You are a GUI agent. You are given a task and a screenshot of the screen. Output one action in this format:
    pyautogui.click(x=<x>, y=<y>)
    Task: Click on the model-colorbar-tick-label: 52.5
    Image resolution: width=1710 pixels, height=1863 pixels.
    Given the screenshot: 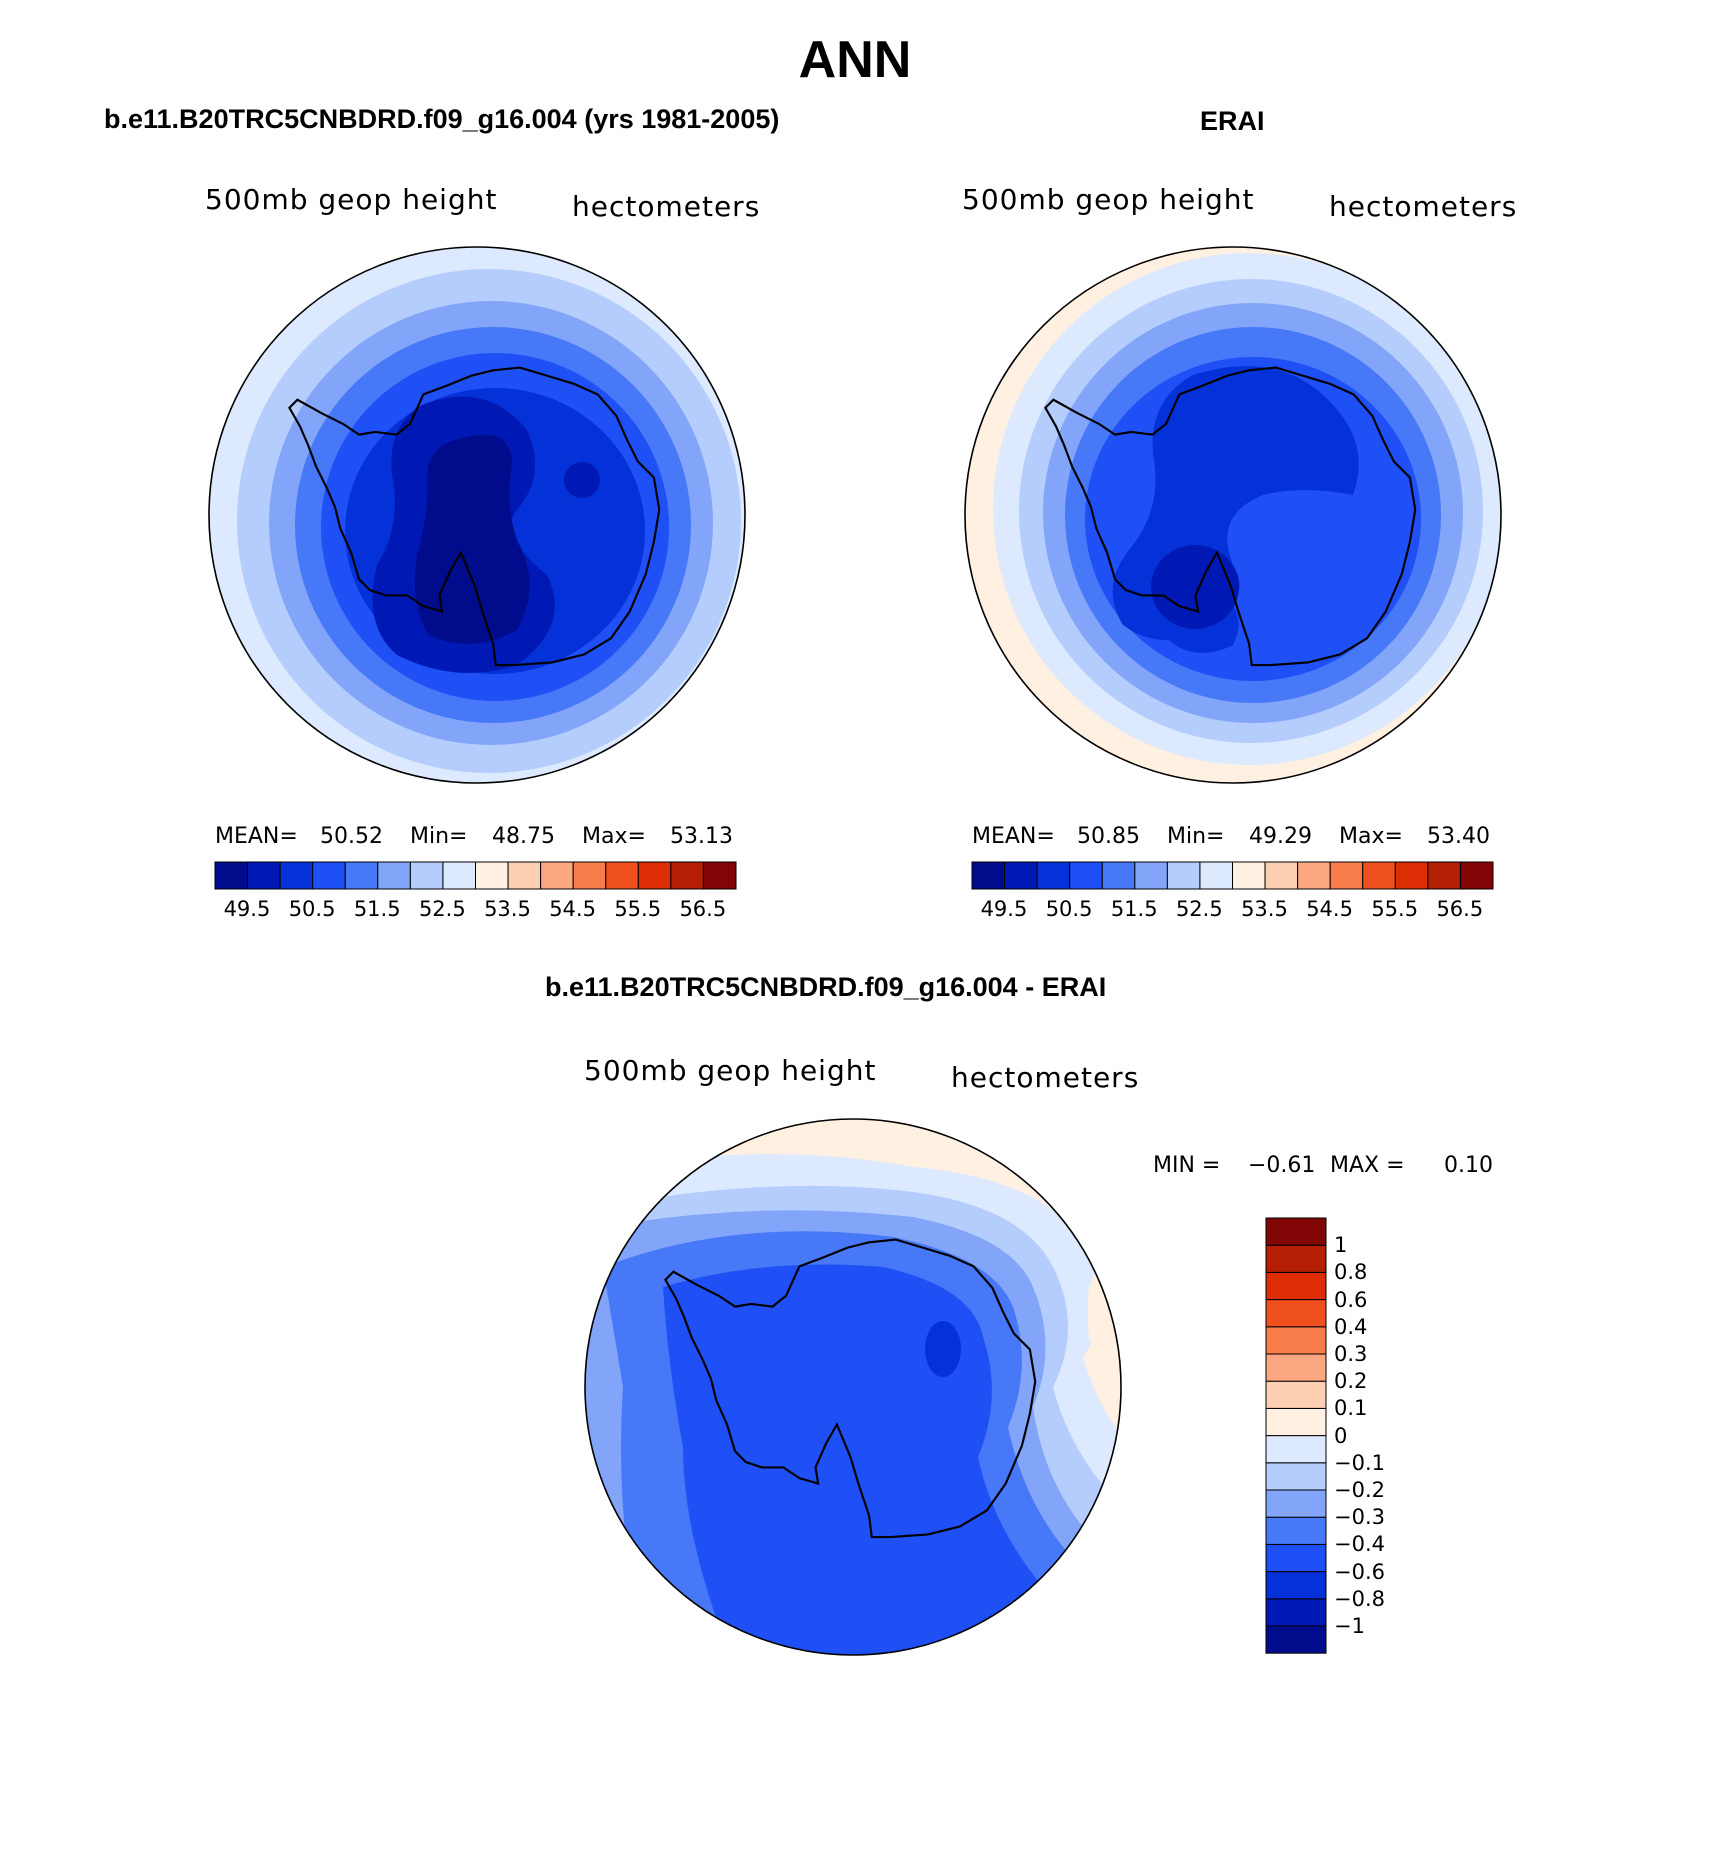 What is the action you would take?
    pyautogui.click(x=442, y=909)
    